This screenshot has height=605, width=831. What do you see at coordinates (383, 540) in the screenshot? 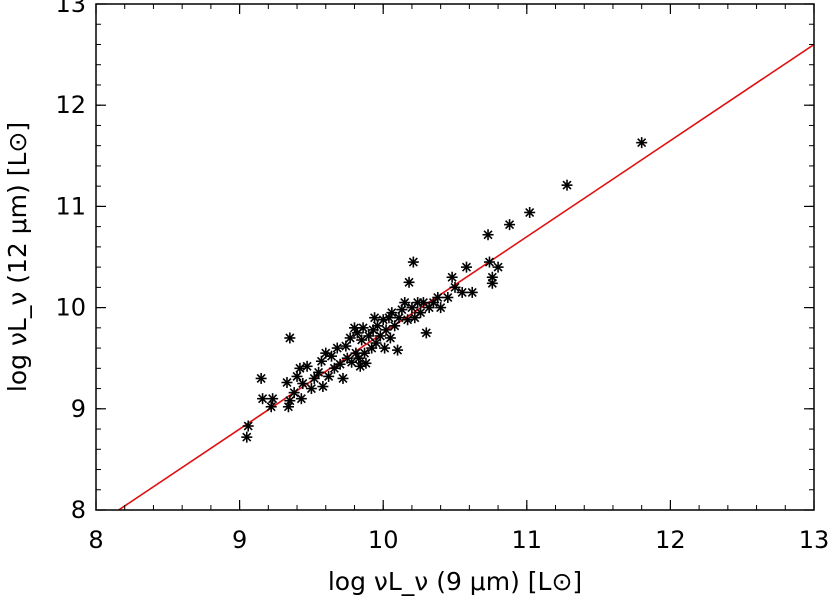
I see `x-tick-label: 10` at bounding box center [383, 540].